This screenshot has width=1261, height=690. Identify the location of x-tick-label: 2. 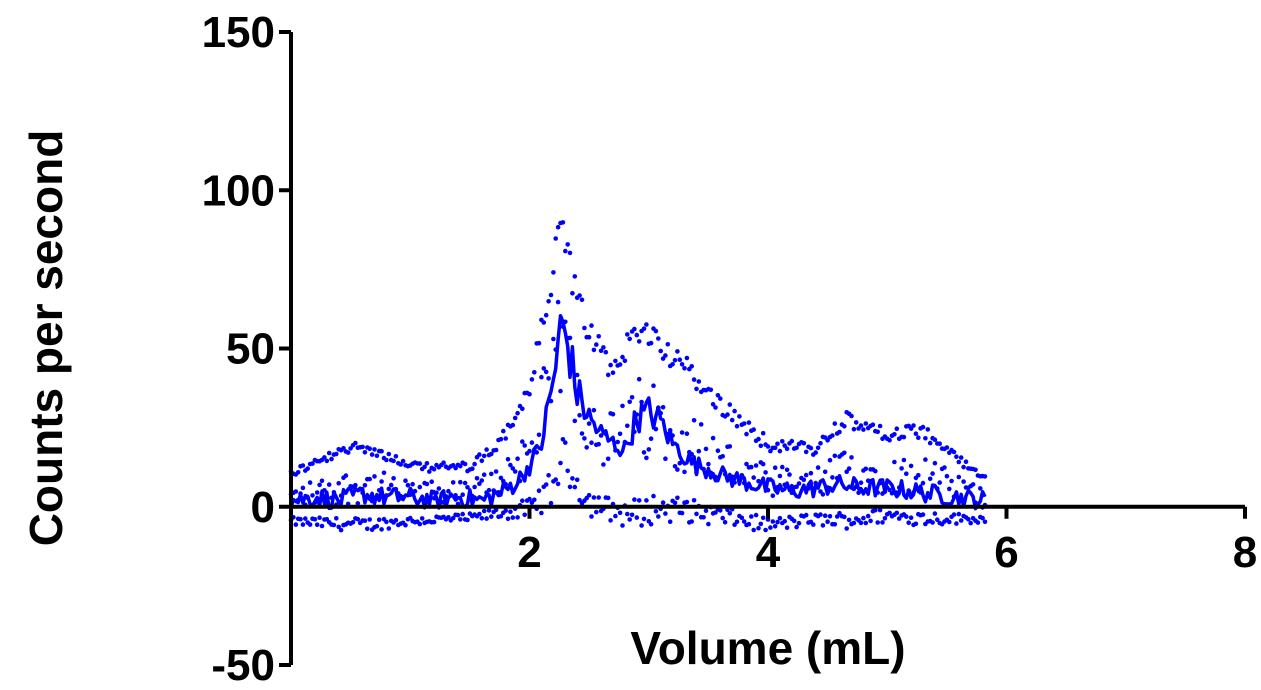
(529, 552).